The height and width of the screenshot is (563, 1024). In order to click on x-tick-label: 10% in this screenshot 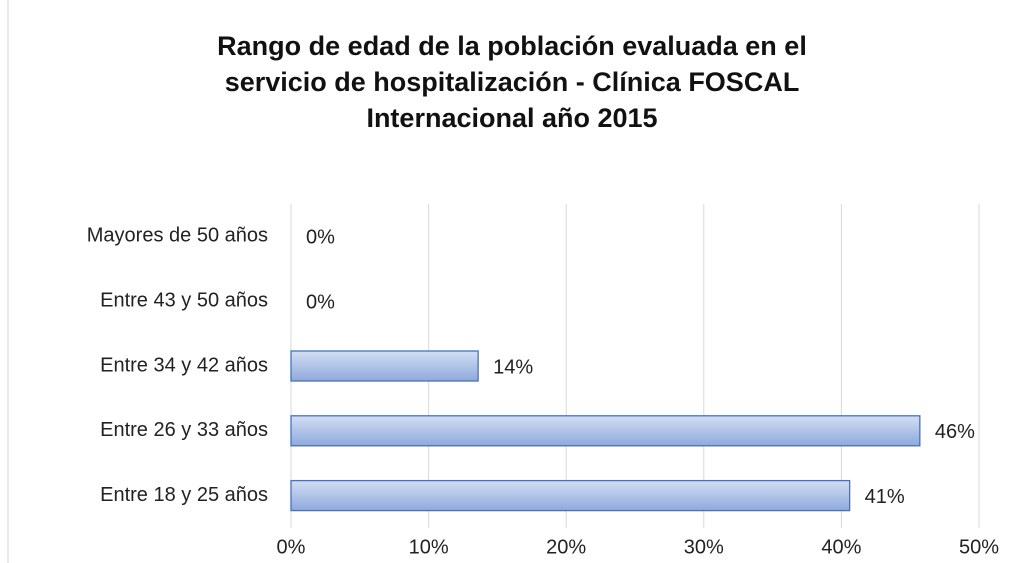, I will do `click(429, 547)`.